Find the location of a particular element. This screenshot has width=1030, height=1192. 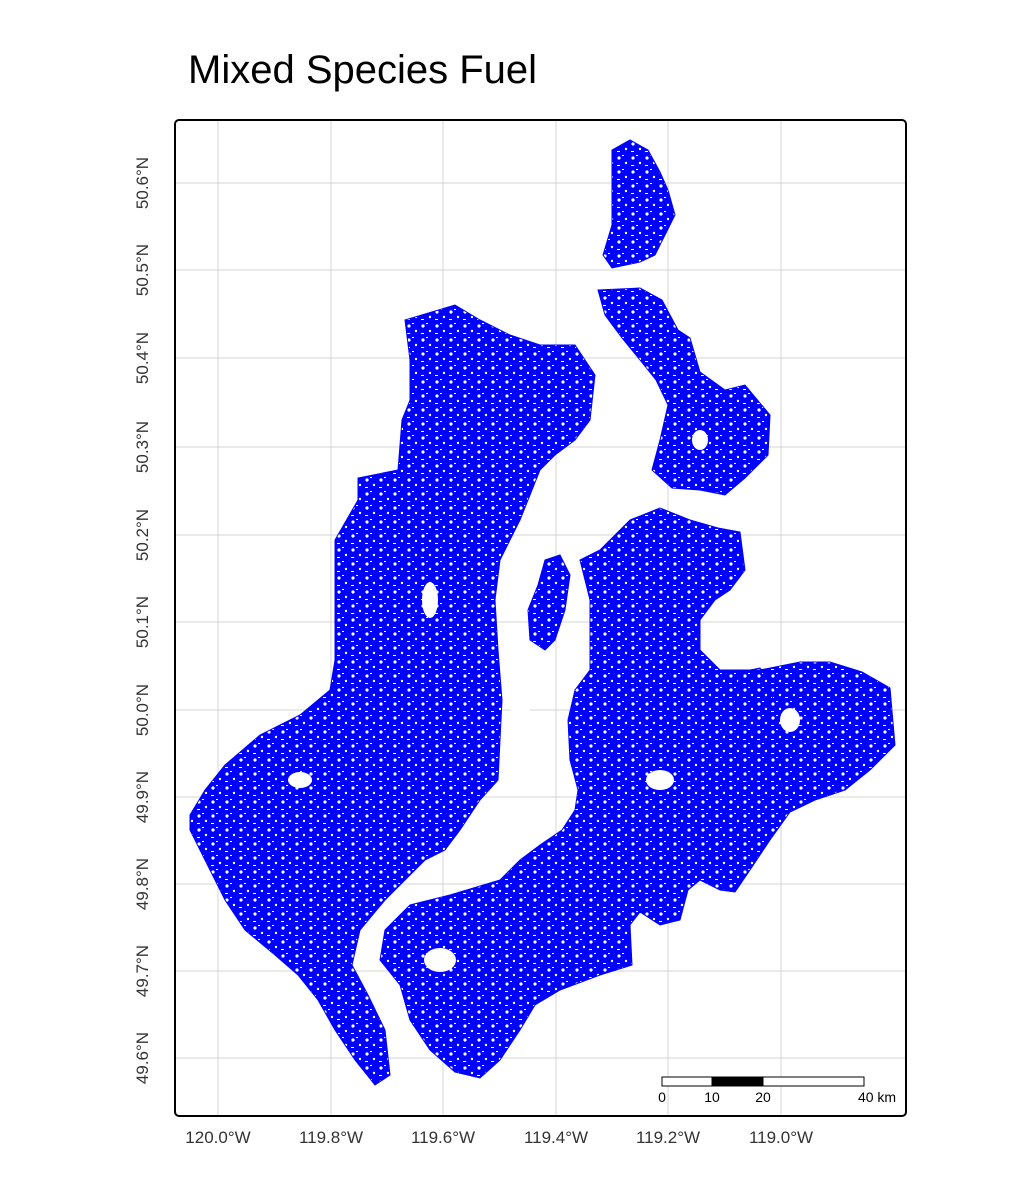

scale-label: 40 km is located at coordinates (877, 1097).